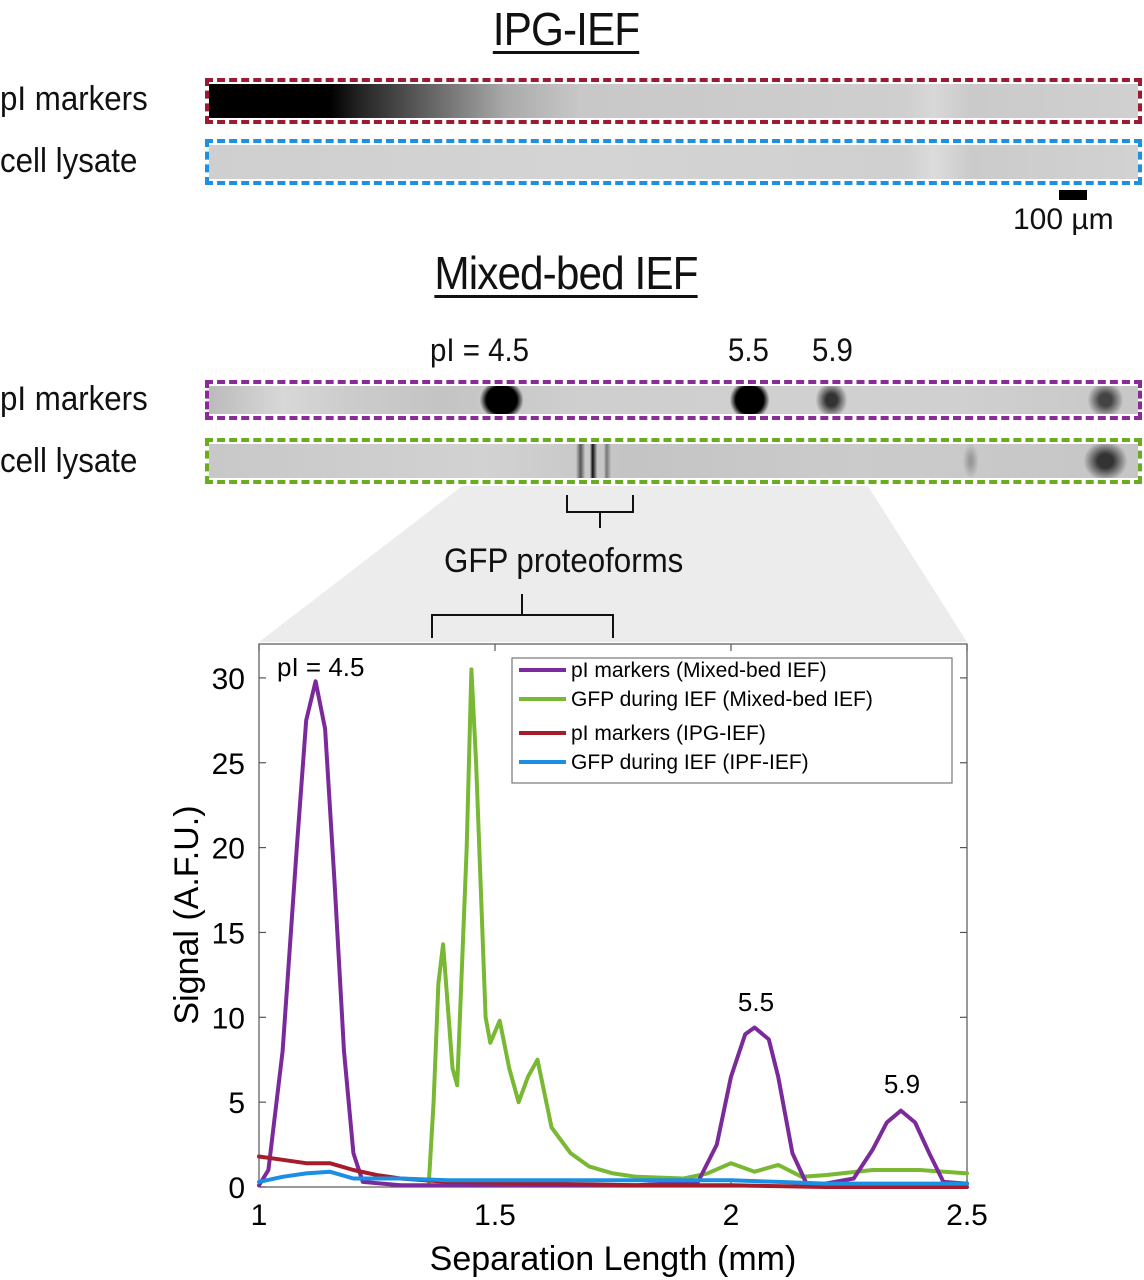 This screenshot has height=1280, width=1144. What do you see at coordinates (236, 1188) in the screenshot?
I see `y-tick-label: 0` at bounding box center [236, 1188].